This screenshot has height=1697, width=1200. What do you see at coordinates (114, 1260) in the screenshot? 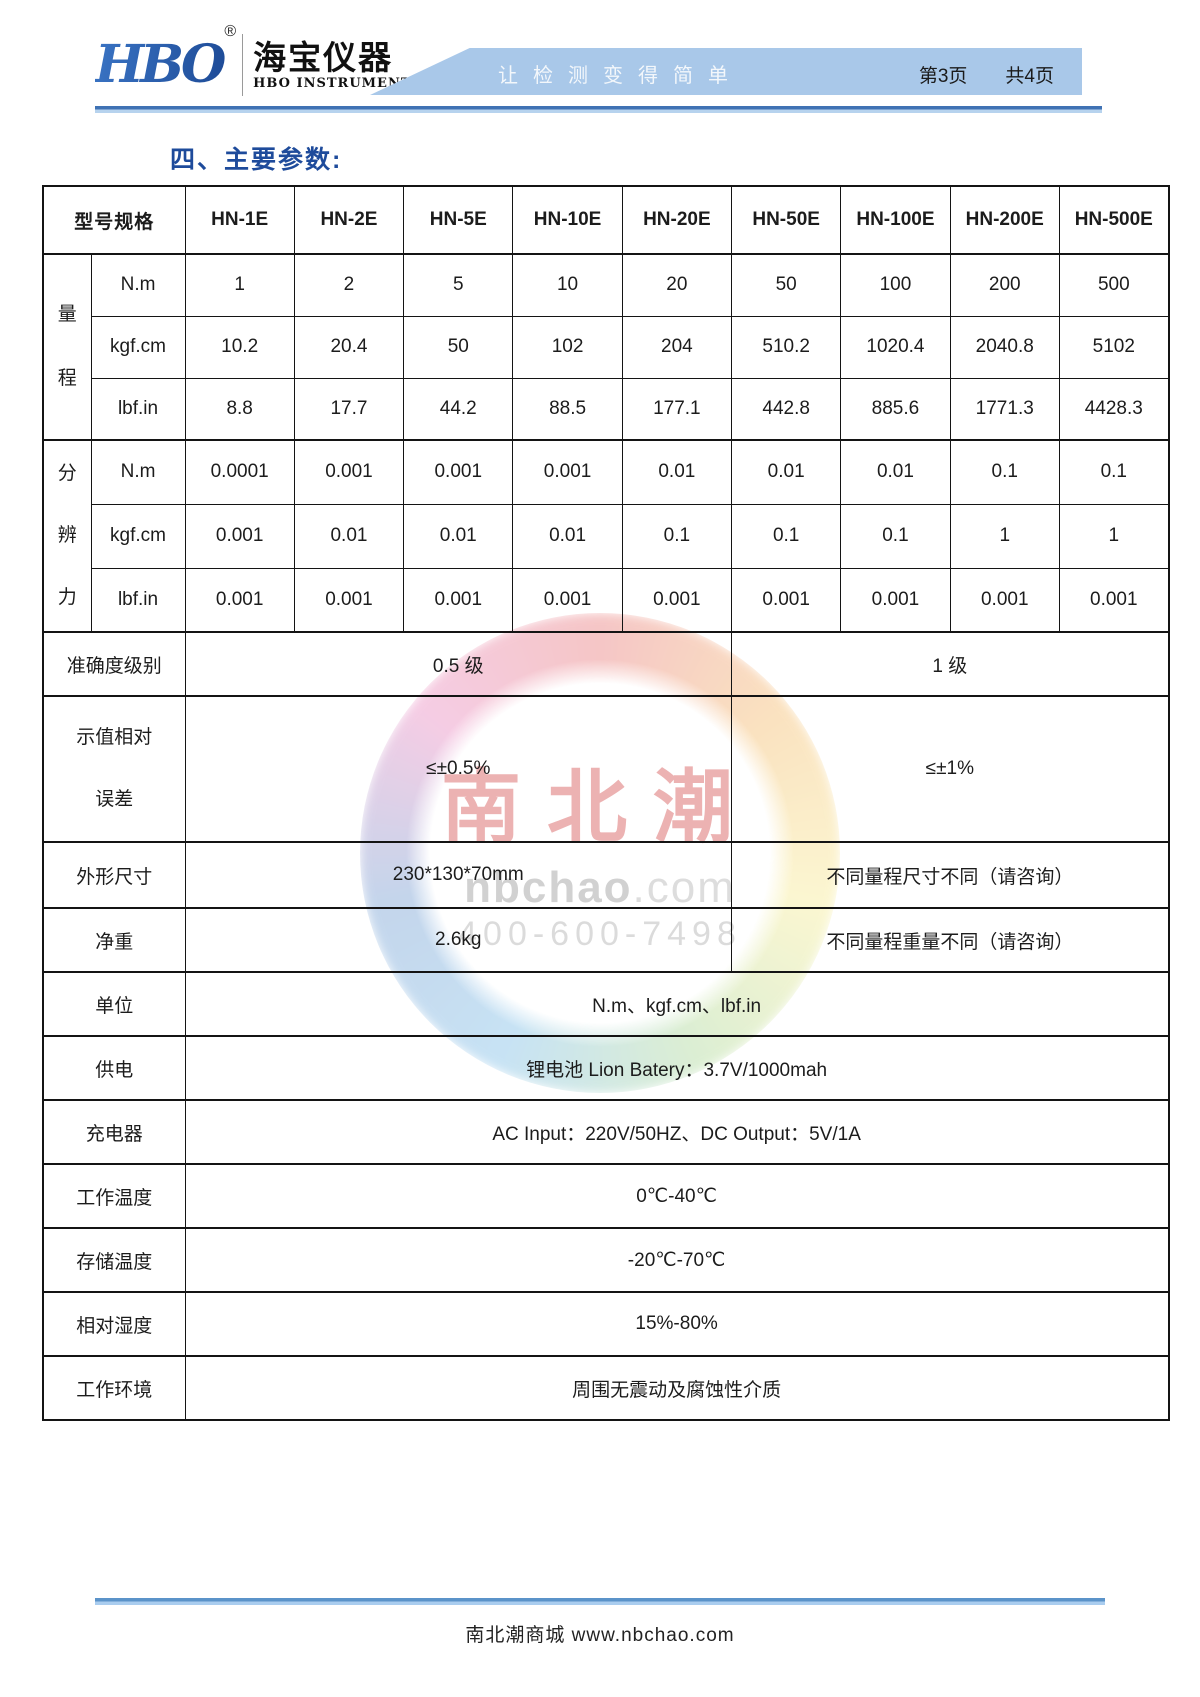
I see `row-label-cell: 存储温度` at bounding box center [114, 1260].